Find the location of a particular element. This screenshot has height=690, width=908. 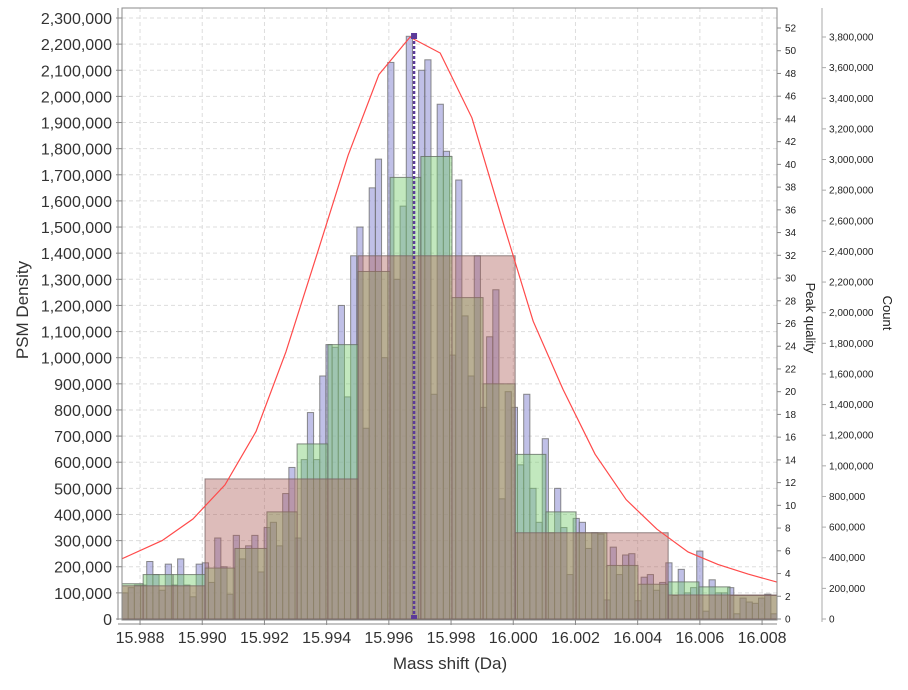

y2-tick-label: 42 is located at coordinates (791, 142).